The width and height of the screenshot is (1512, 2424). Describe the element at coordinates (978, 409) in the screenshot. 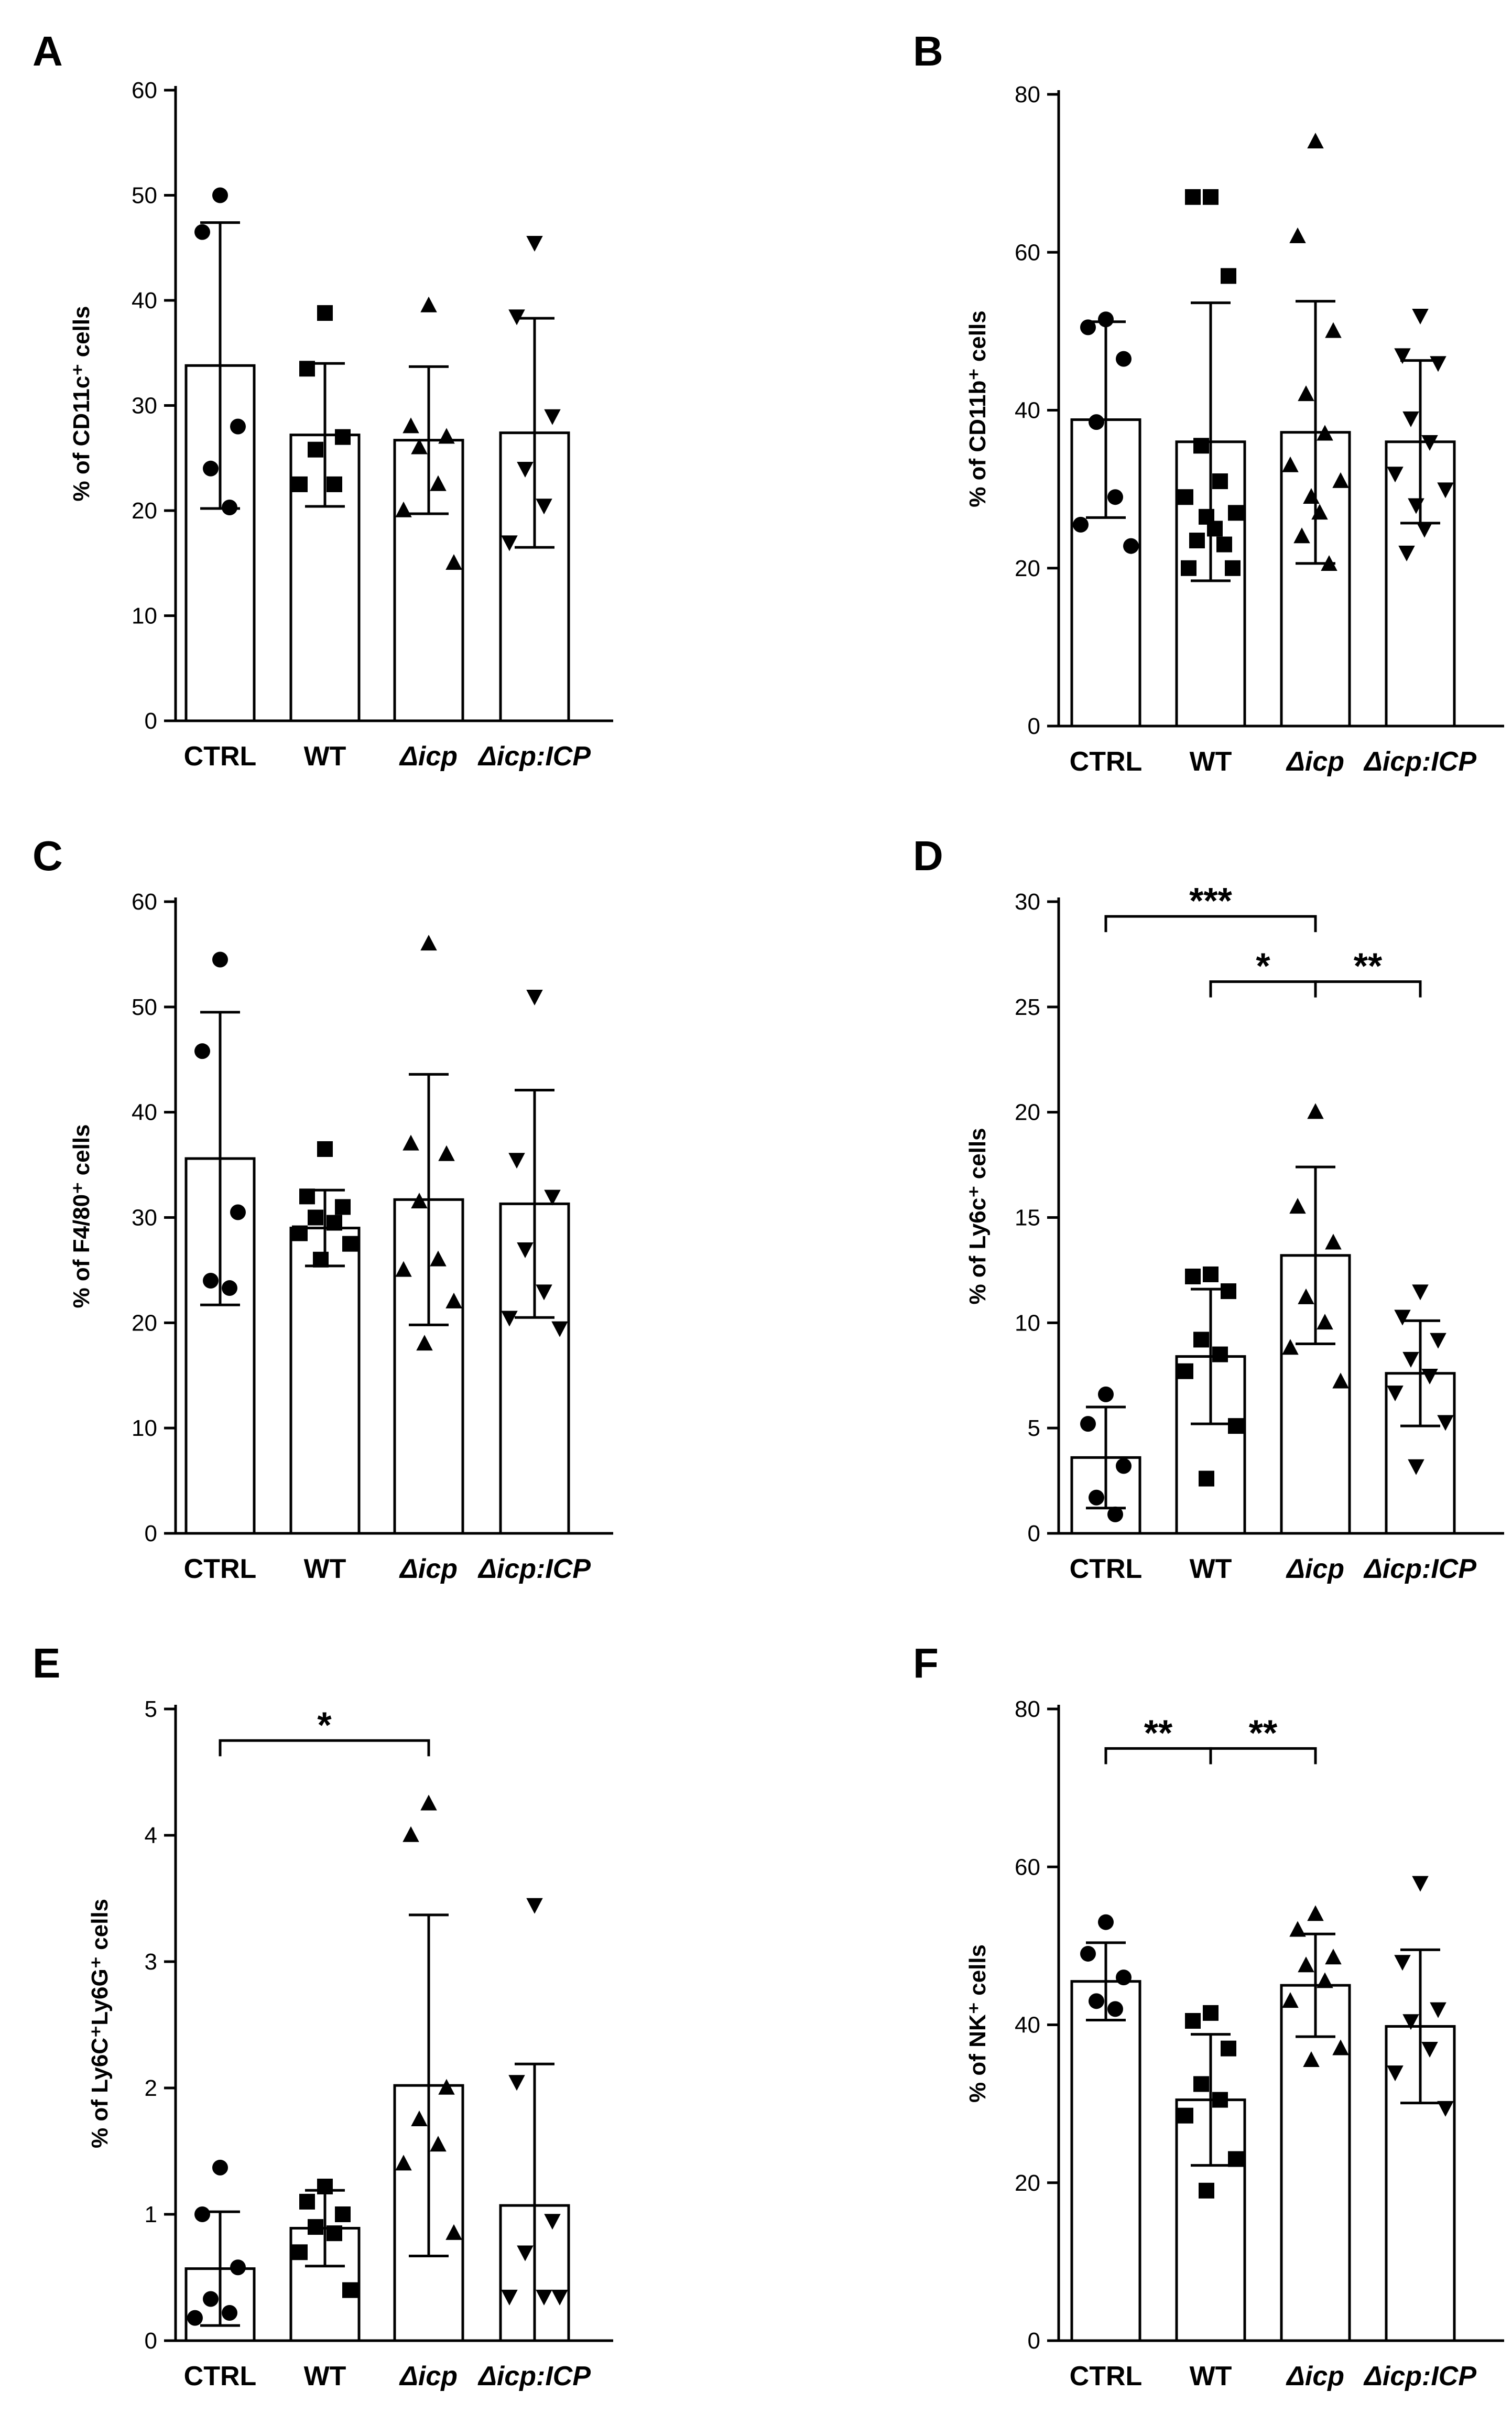

I see `y-axis-label: % of CD11b⁺ cells` at that location.